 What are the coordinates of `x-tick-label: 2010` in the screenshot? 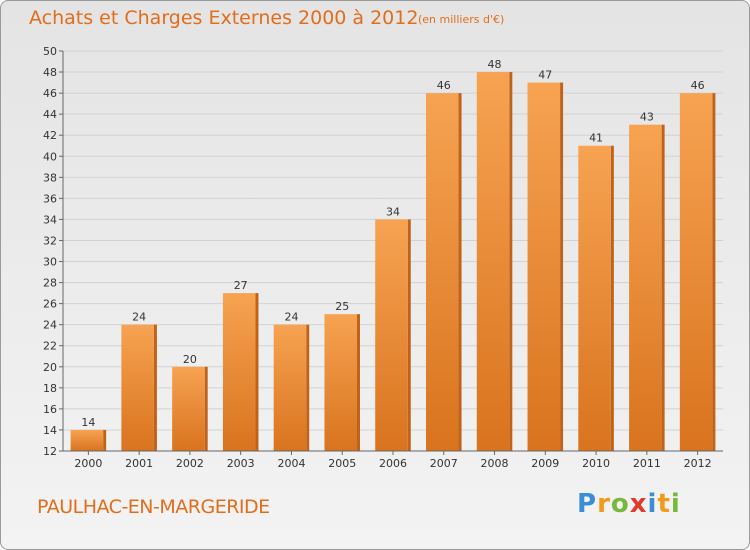 It's located at (596, 463).